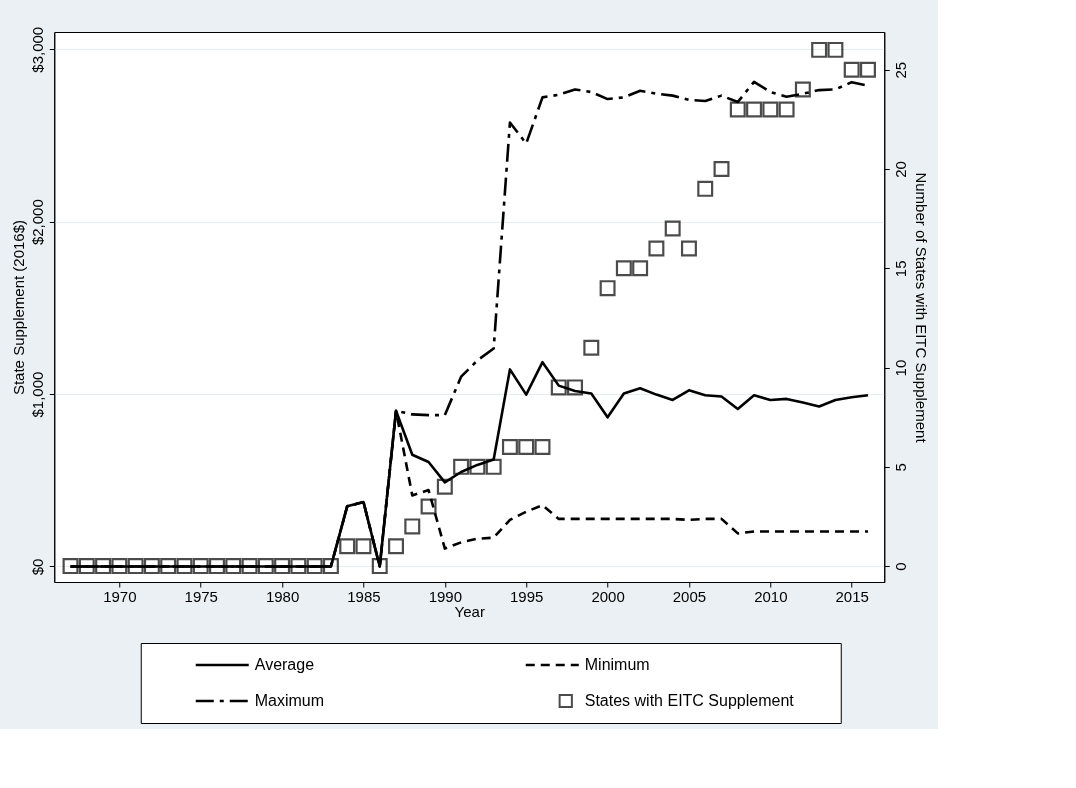 This screenshot has width=1076, height=788. What do you see at coordinates (900, 169) in the screenshot?
I see `y2-tick-label: 20` at bounding box center [900, 169].